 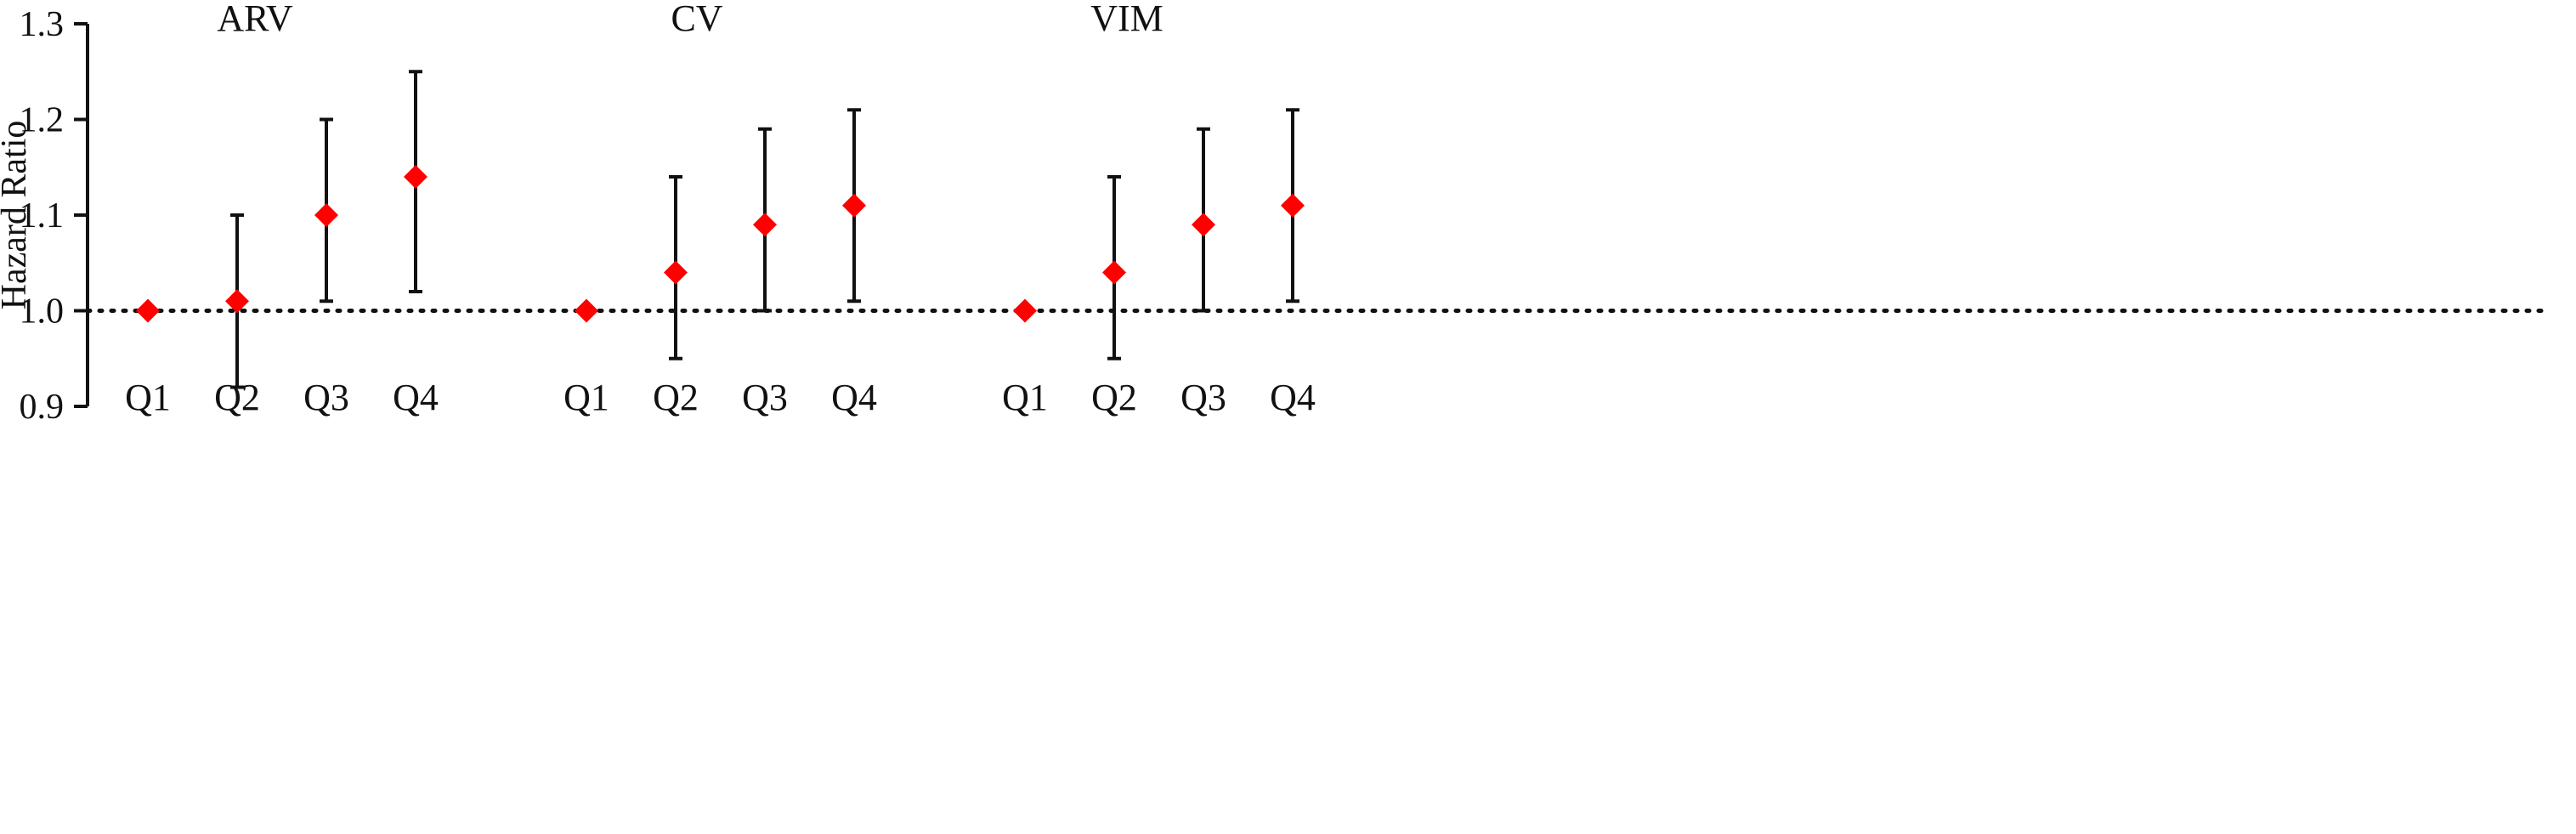 What do you see at coordinates (1126, 19) in the screenshot?
I see `group-title: VIM` at bounding box center [1126, 19].